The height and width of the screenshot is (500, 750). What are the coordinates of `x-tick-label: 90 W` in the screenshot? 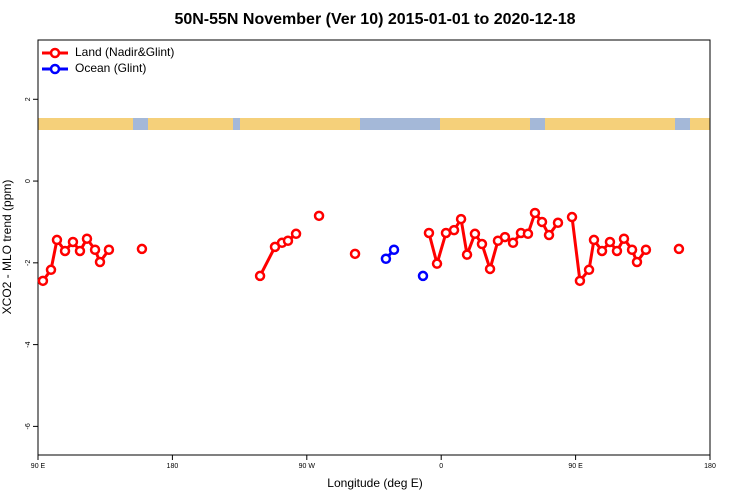 It's located at (307, 466).